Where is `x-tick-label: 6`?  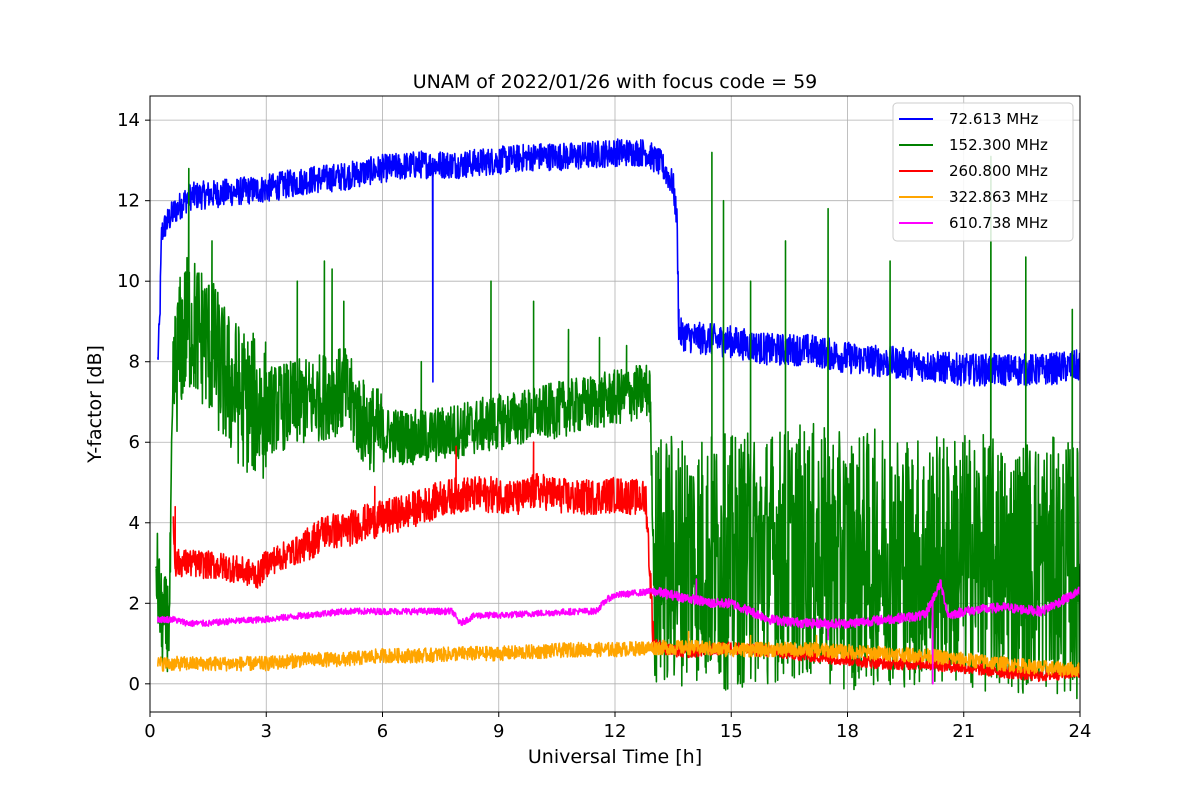
x-tick-label: 6 is located at coordinates (382, 731).